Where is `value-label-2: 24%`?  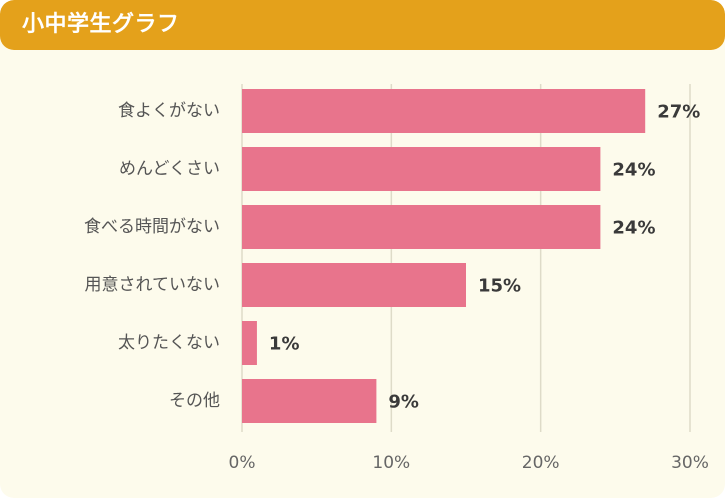 value-label-2: 24% is located at coordinates (633, 228).